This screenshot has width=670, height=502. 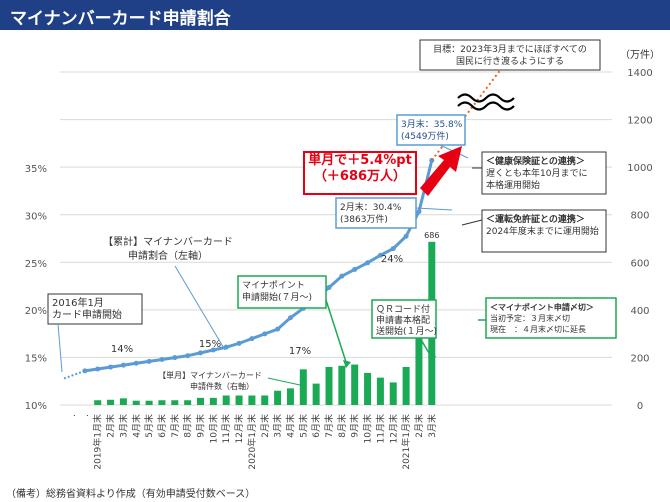 What do you see at coordinates (201, 426) in the screenshot?
I see `x-tick-label: 9月末` at bounding box center [201, 426].